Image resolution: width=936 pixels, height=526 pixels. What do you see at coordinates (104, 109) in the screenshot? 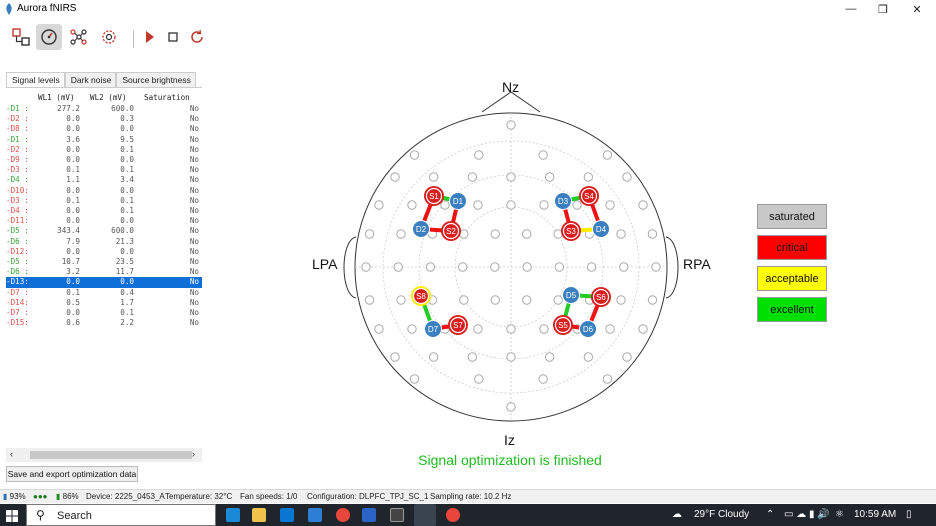
I see `table-row: -D1 : 277.2 600.0 No` at bounding box center [104, 109].